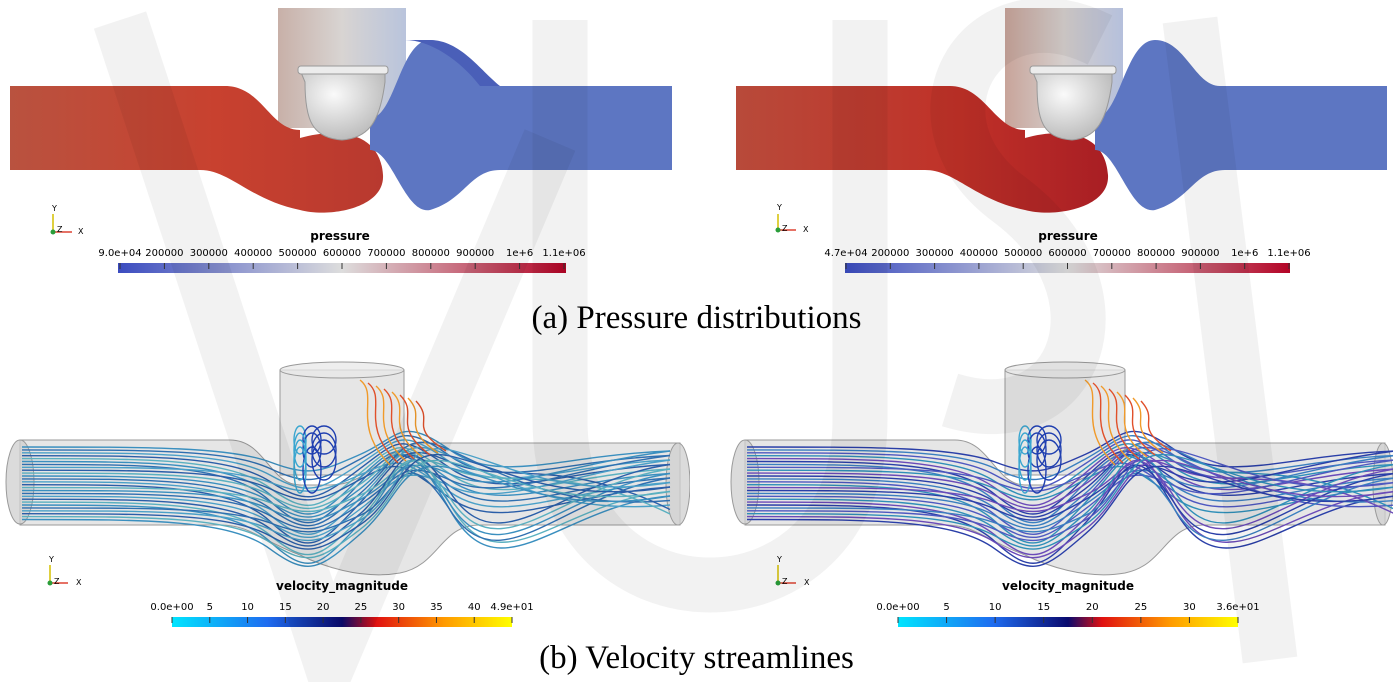  What do you see at coordinates (1237, 607) in the screenshot?
I see `colorbar-tick-label: 3.6e+01` at bounding box center [1237, 607].